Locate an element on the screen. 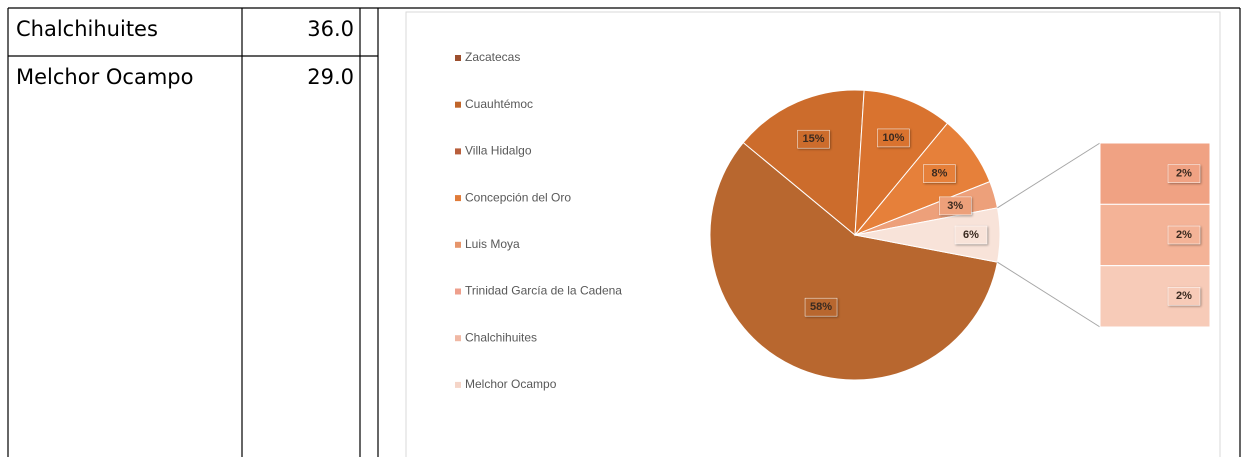 Image resolution: width=1245 pixels, height=457 pixels. legend-label: Chalchihuites is located at coordinates (501, 337).